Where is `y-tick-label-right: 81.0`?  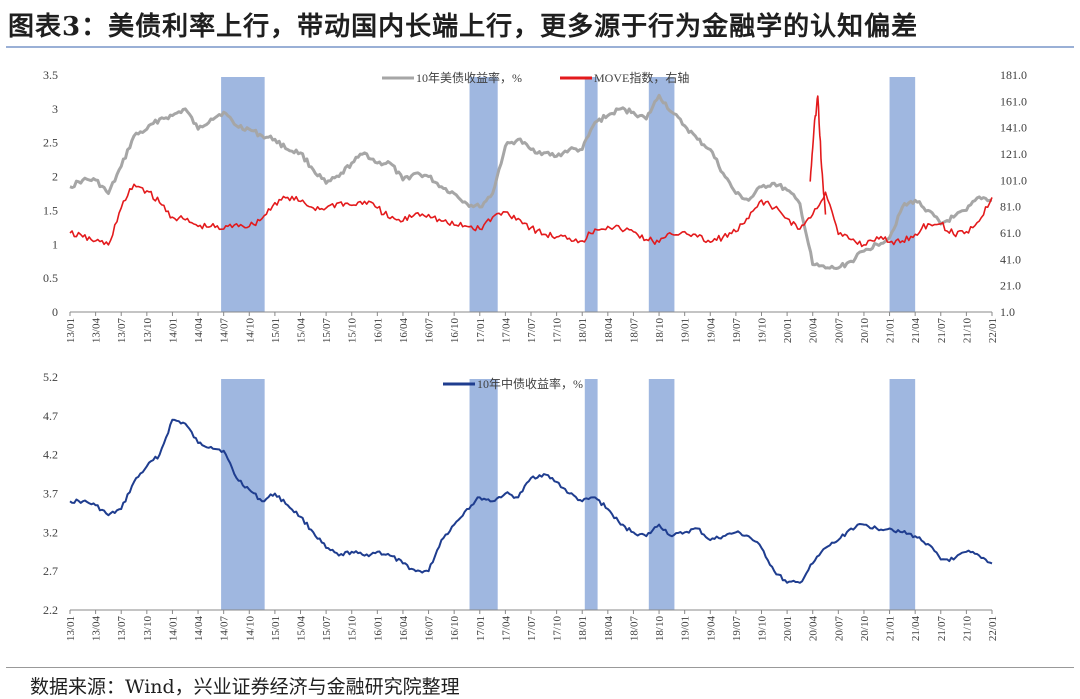
y-tick-label-right: 81.0 is located at coordinates (1010, 207).